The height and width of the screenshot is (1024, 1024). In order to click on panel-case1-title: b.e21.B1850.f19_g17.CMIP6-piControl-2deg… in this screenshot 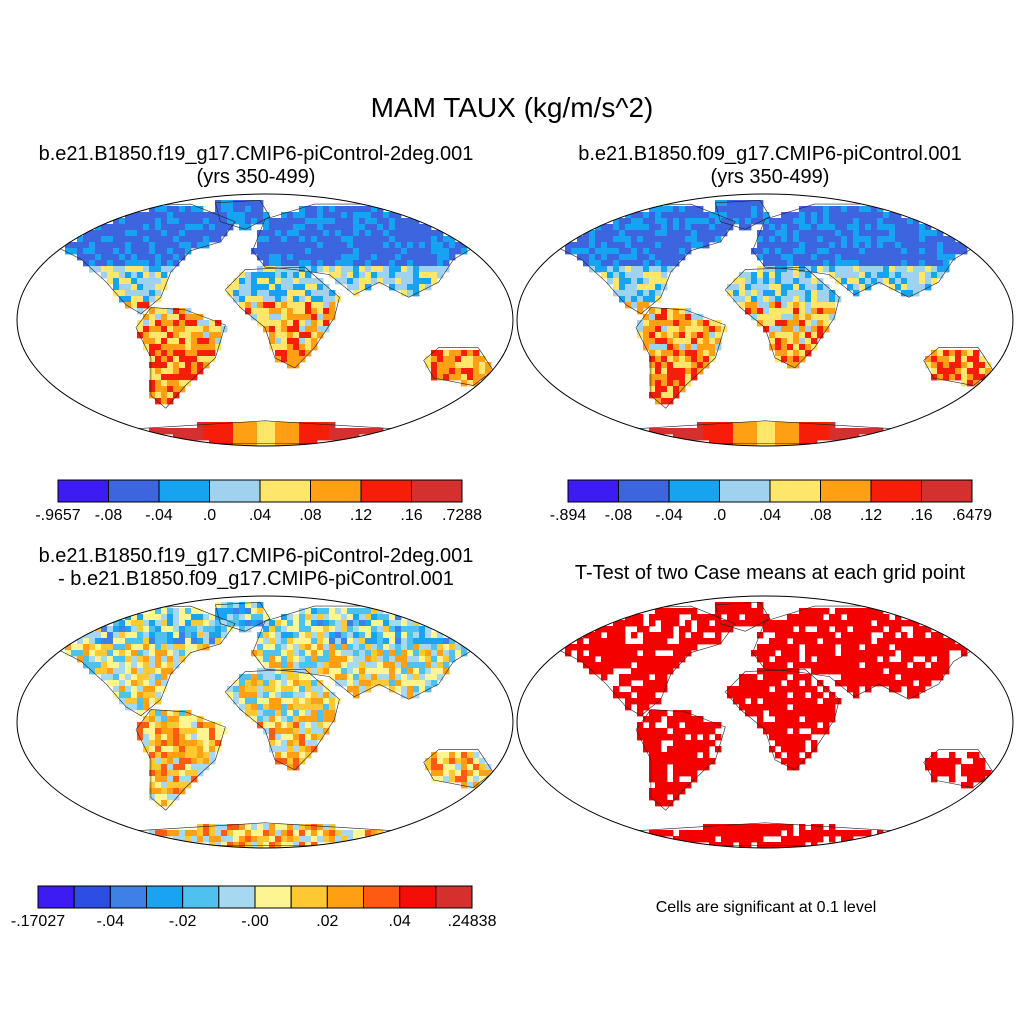, I will do `click(256, 166)`.